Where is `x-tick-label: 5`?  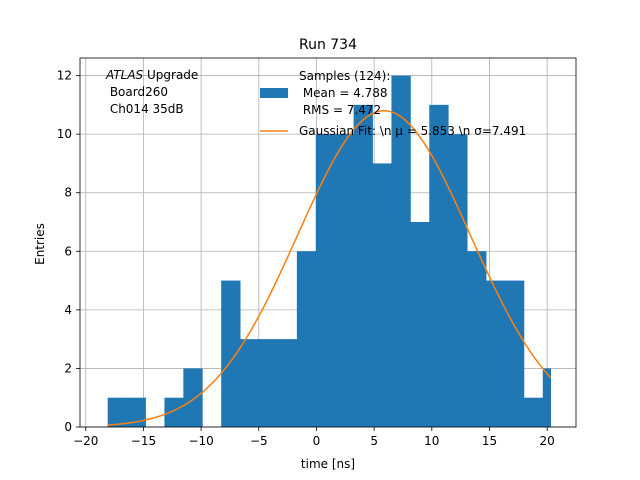
x-tick-label: 5 is located at coordinates (374, 441).